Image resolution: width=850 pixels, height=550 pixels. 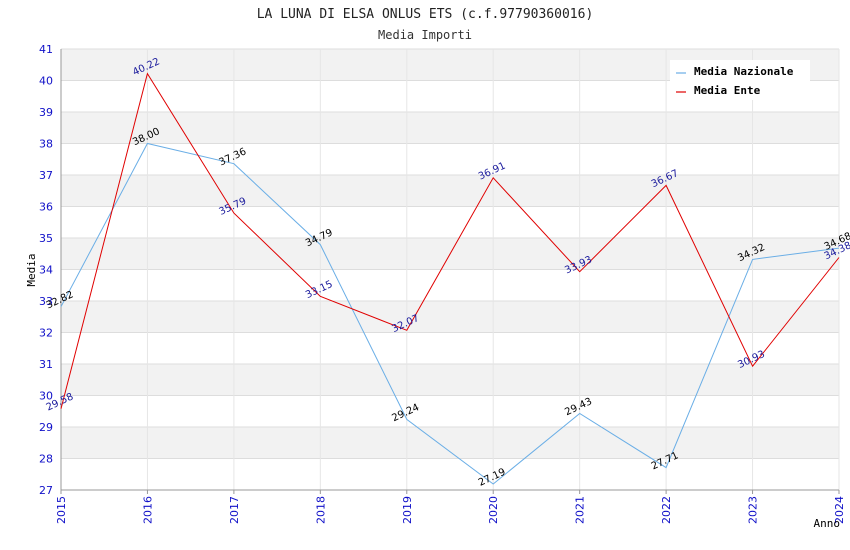 What do you see at coordinates (744, 71) in the screenshot?
I see `legend-label-media-nazionale: Media Nazionale` at bounding box center [744, 71].